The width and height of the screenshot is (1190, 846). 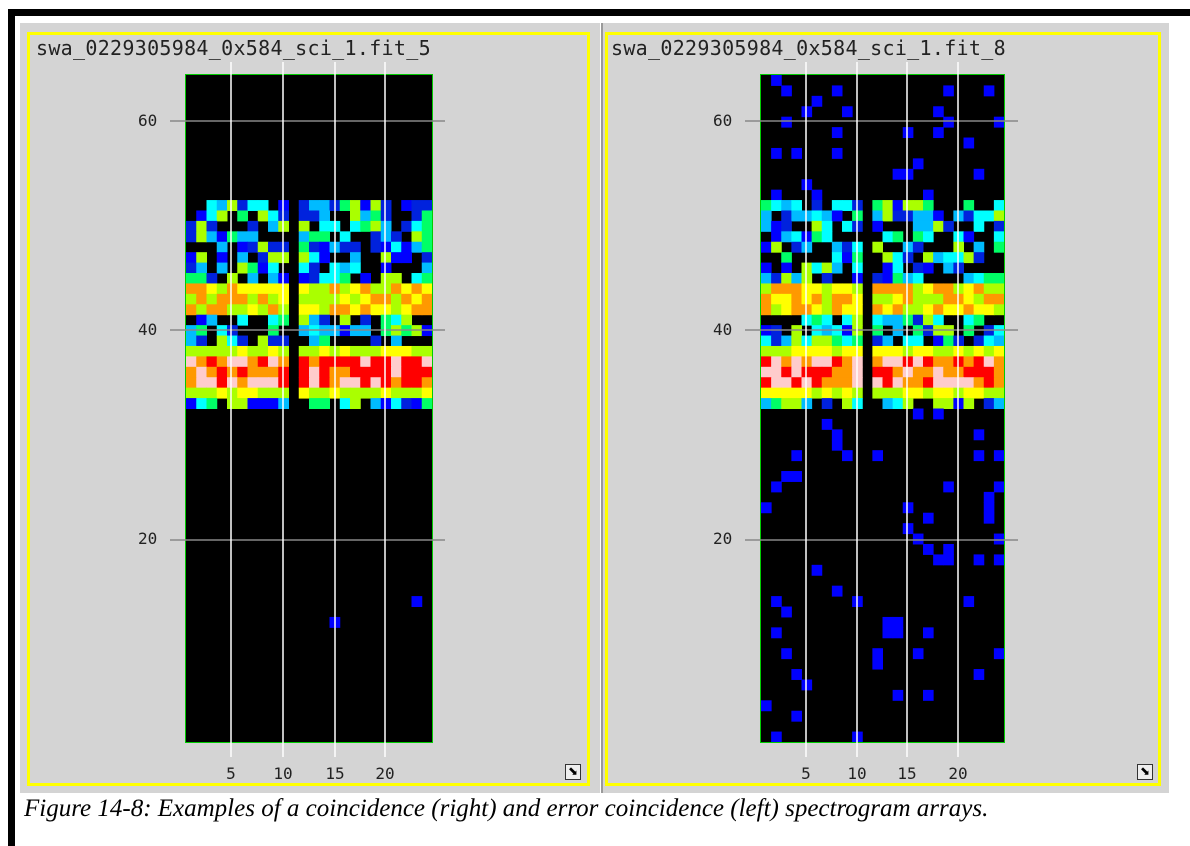 I want to click on x-tick-20-right: 20, so click(x=958, y=773).